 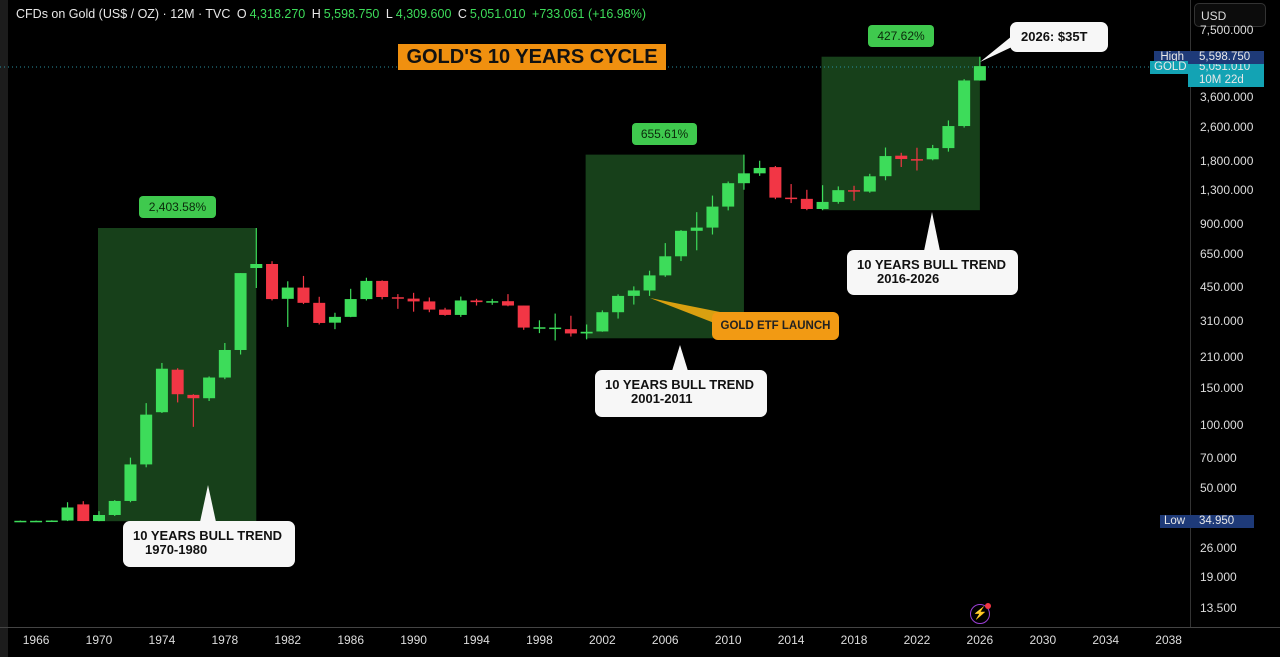 What do you see at coordinates (1221, 80) in the screenshot?
I see `bar-countdown: 10M 22d` at bounding box center [1221, 80].